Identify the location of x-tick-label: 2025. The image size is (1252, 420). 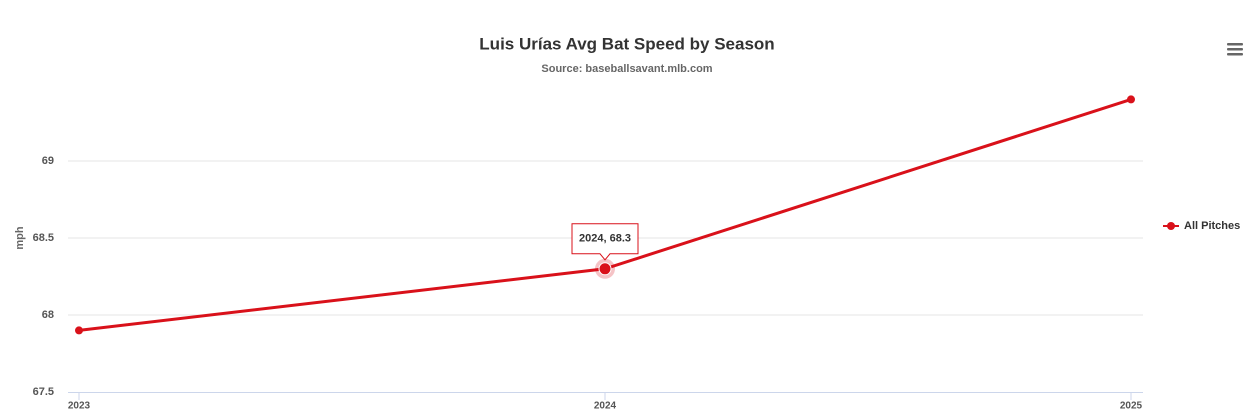
(1131, 406).